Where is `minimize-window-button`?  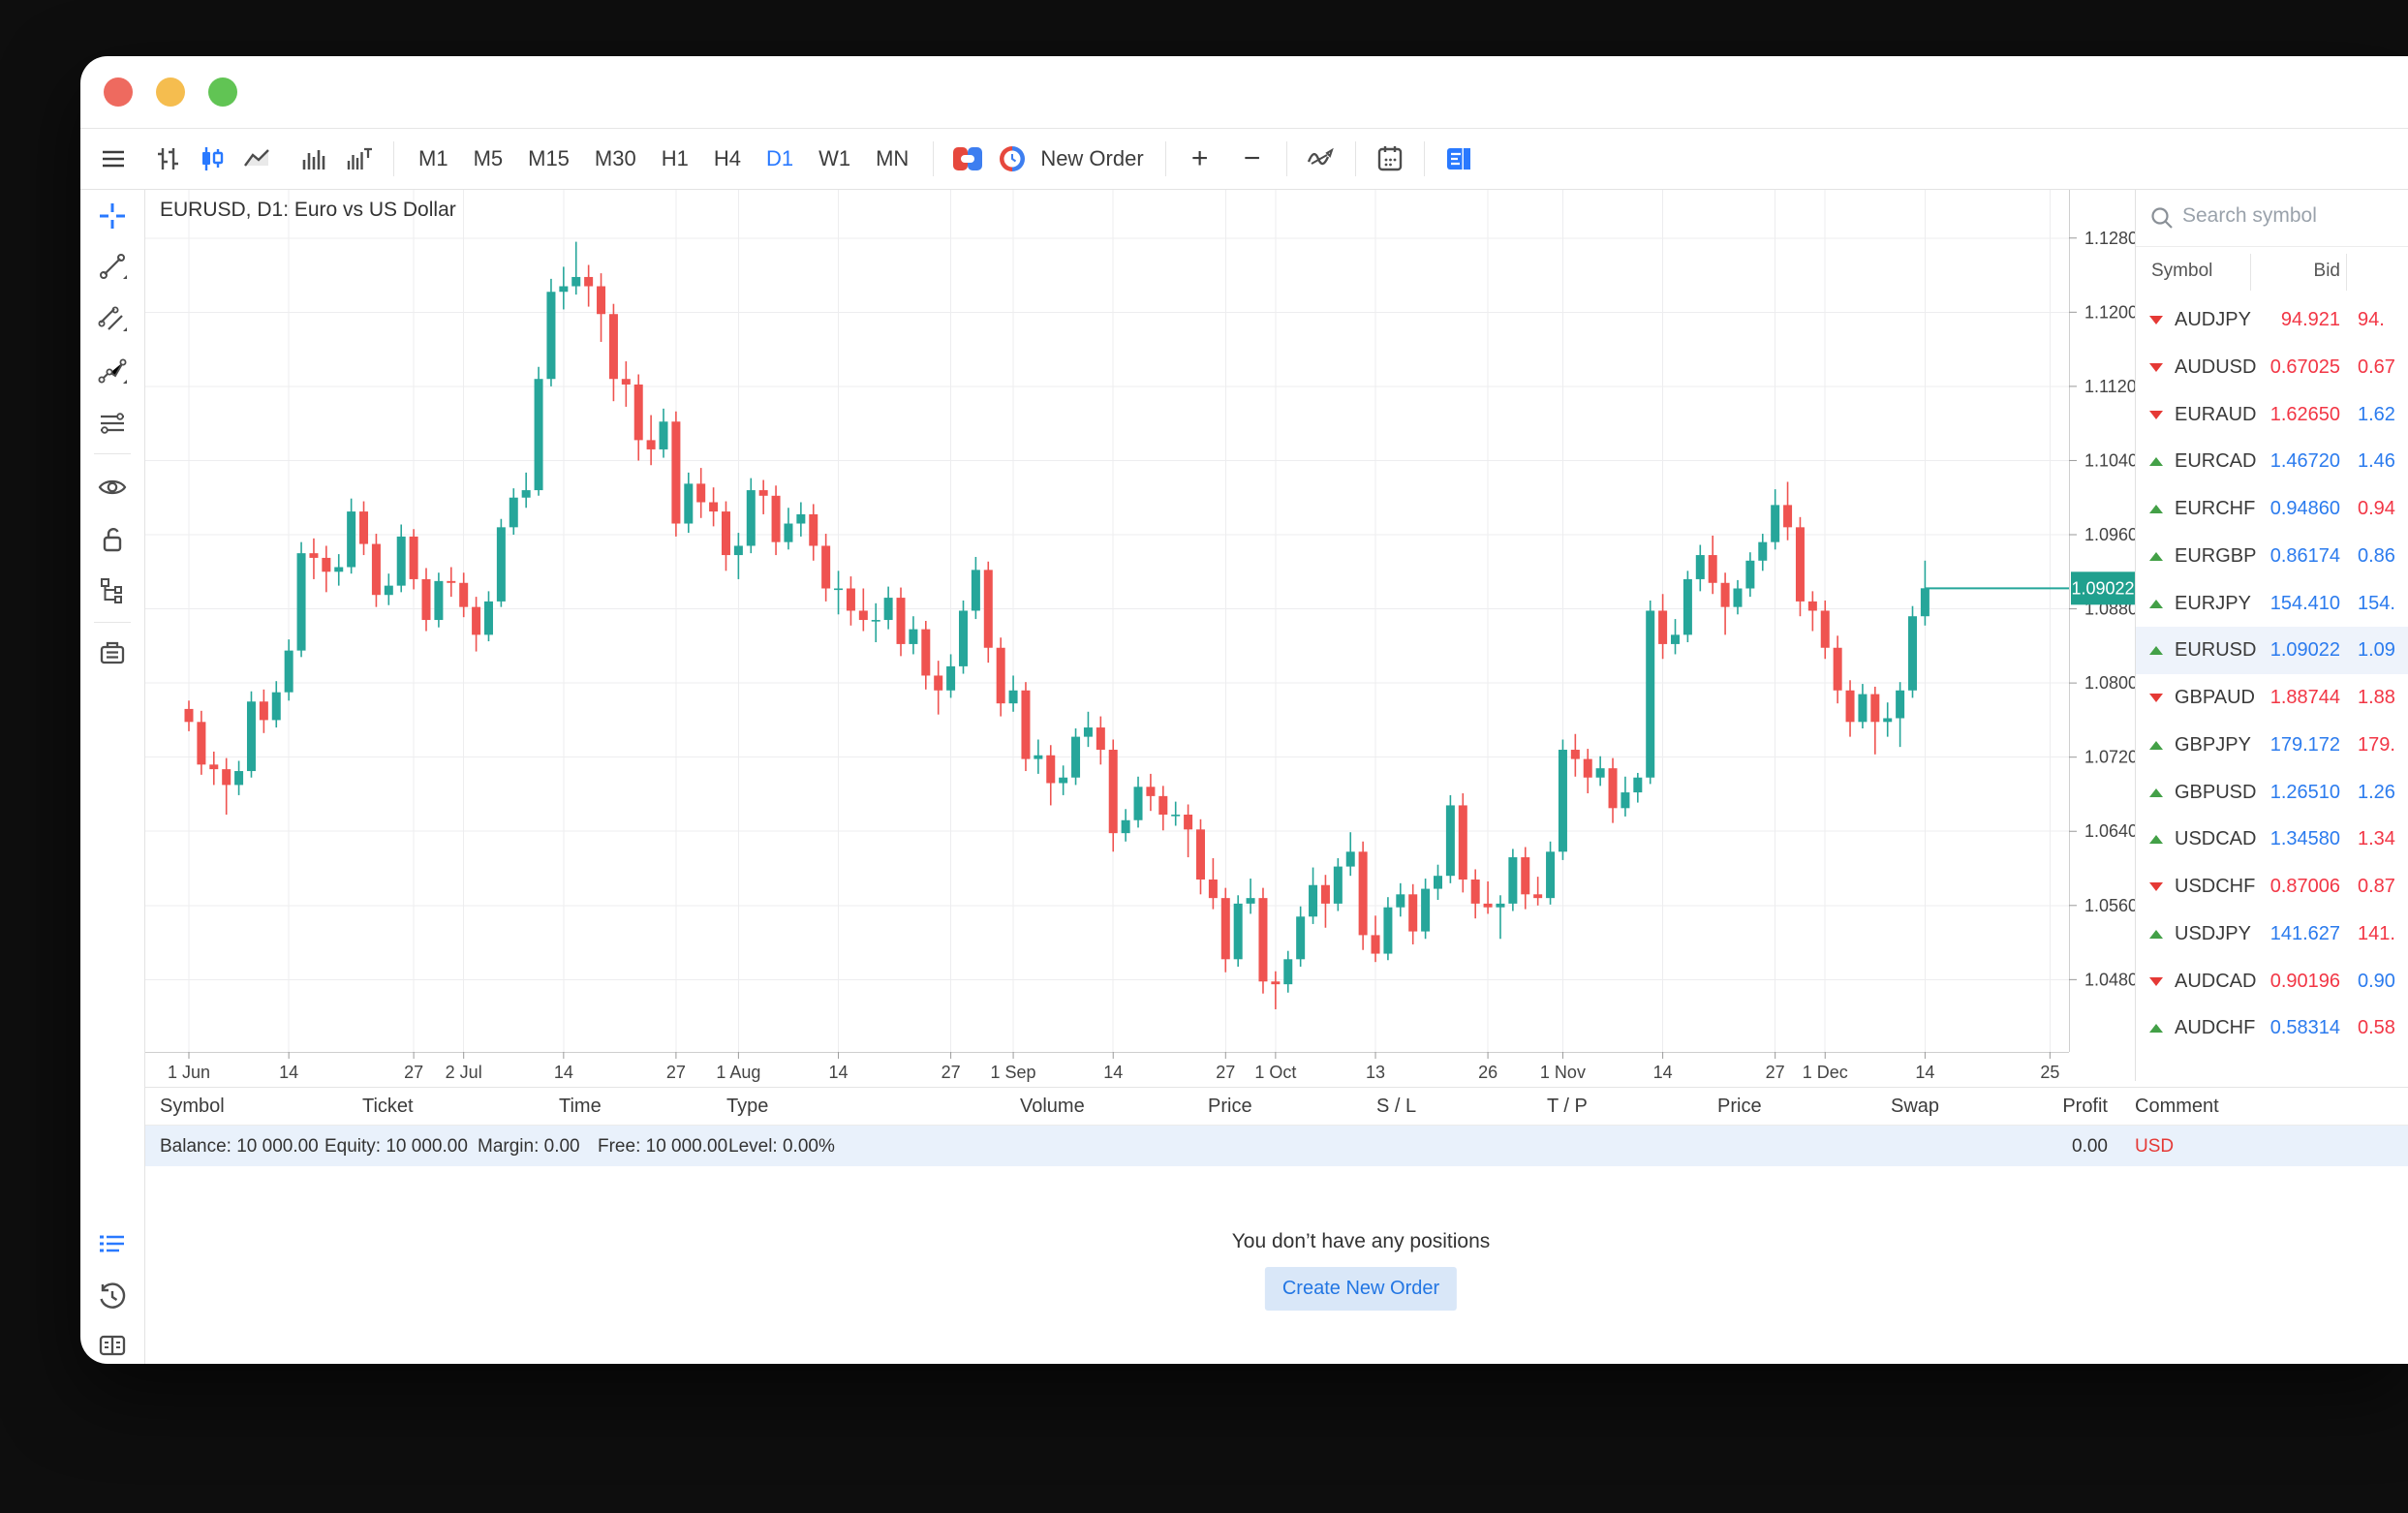
minimize-window-button is located at coordinates (170, 92).